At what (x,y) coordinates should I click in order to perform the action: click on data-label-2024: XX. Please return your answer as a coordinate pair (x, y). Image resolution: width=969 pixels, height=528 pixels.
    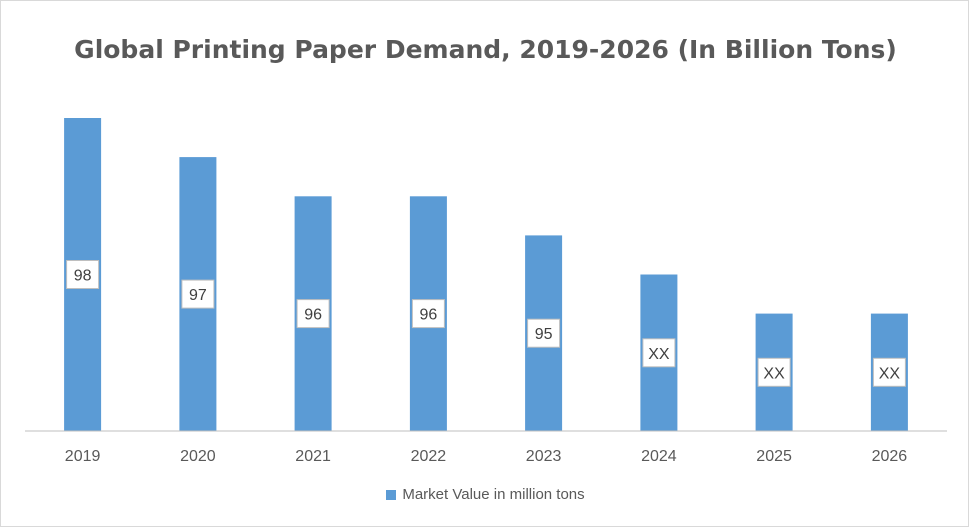
    Looking at the image, I should click on (659, 354).